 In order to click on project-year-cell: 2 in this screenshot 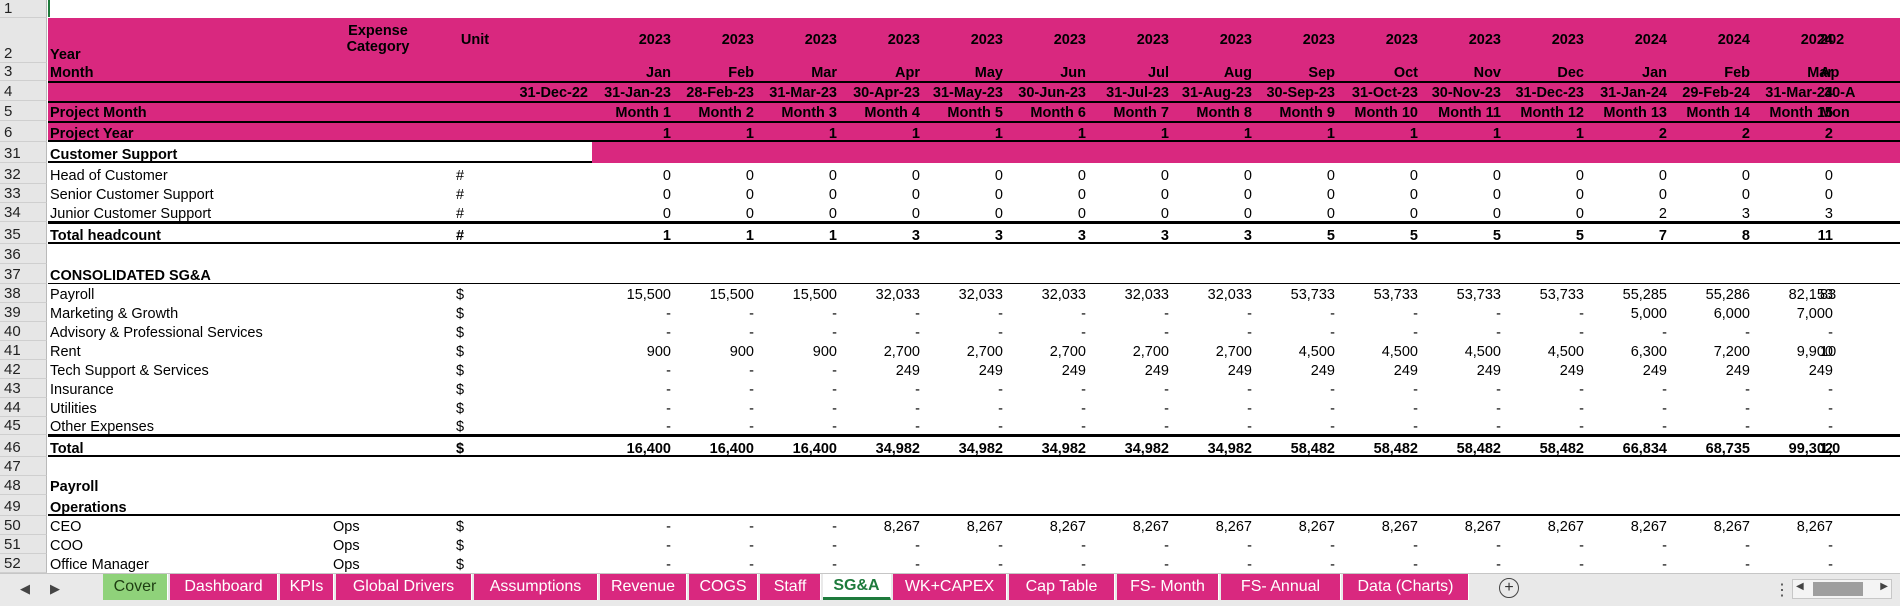, I will do `click(1662, 134)`.